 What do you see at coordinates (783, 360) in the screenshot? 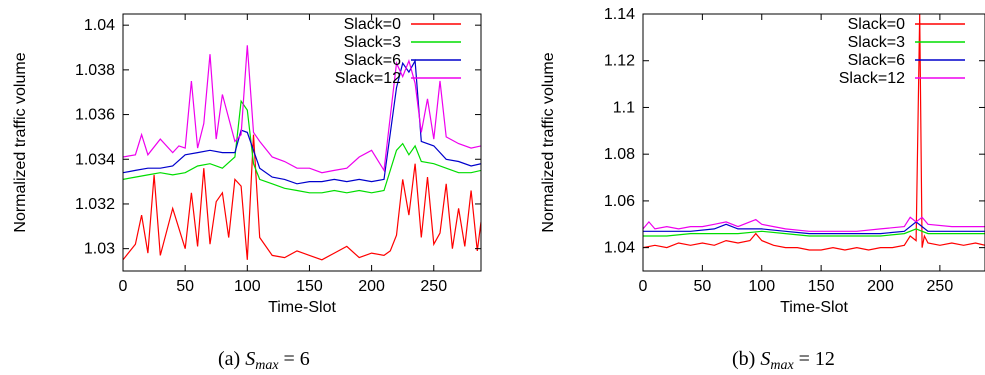
I see `panel-caption: (b) Smax = 12` at bounding box center [783, 360].